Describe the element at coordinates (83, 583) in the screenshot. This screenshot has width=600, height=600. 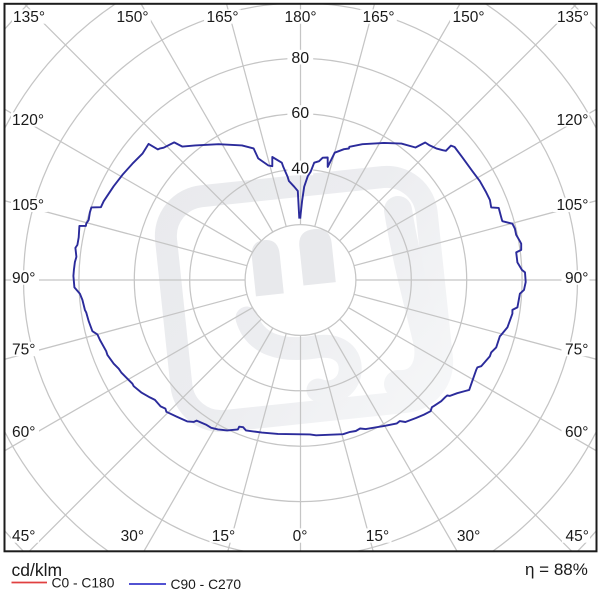
I see `svg-text: C0 - C180` at that location.